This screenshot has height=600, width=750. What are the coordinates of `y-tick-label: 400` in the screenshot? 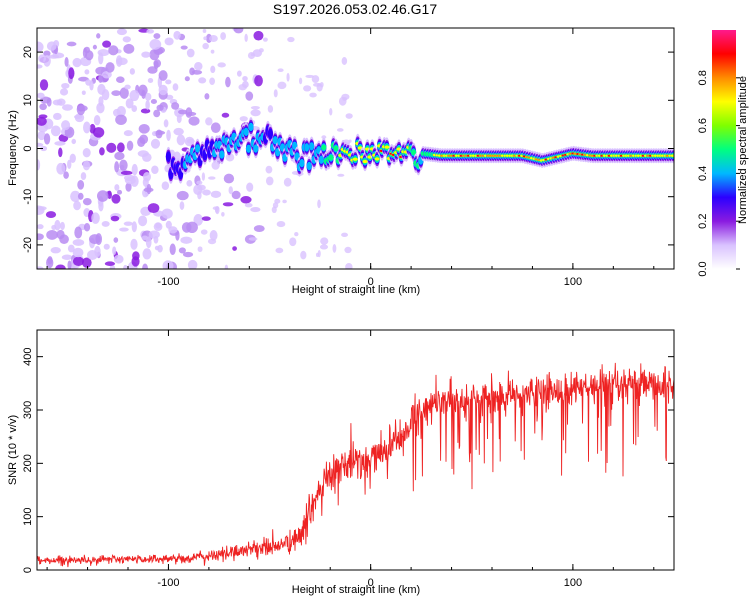 It's located at (28, 356).